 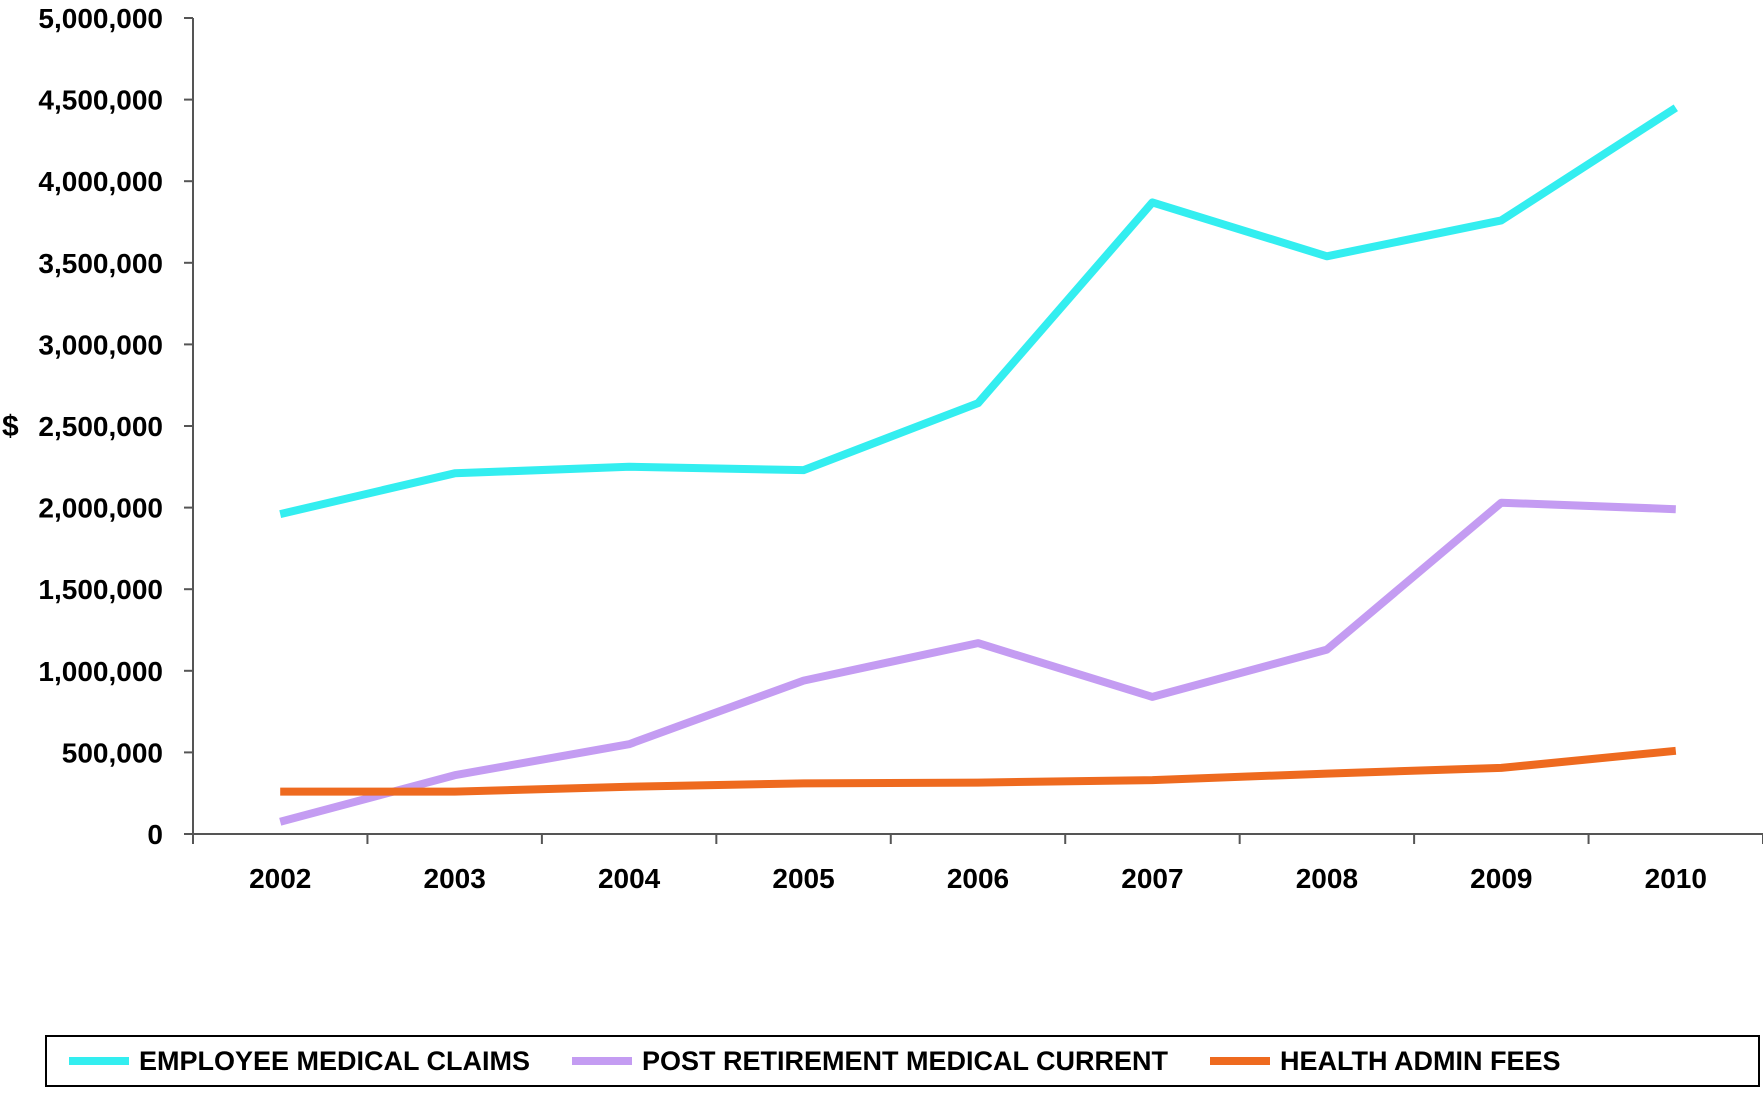 What do you see at coordinates (1327, 878) in the screenshot?
I see `x-tick-label: 2008` at bounding box center [1327, 878].